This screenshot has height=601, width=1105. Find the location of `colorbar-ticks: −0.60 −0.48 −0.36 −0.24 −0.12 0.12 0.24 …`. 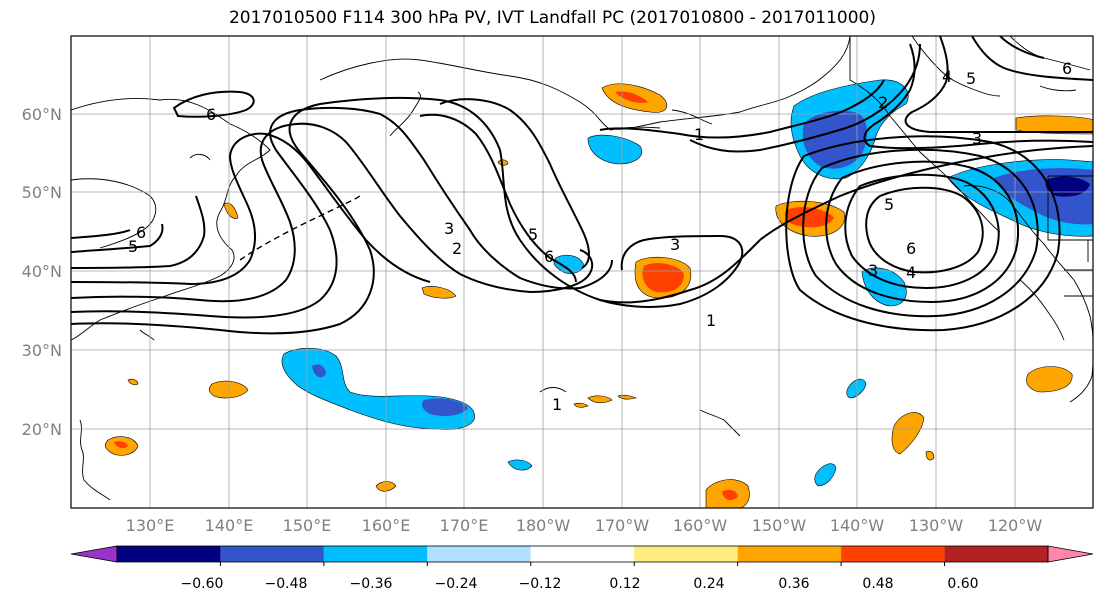

colorbar-ticks: −0.60 −0.48 −0.36 −0.24 −0.12 0.12 0.24 … is located at coordinates (580, 584).